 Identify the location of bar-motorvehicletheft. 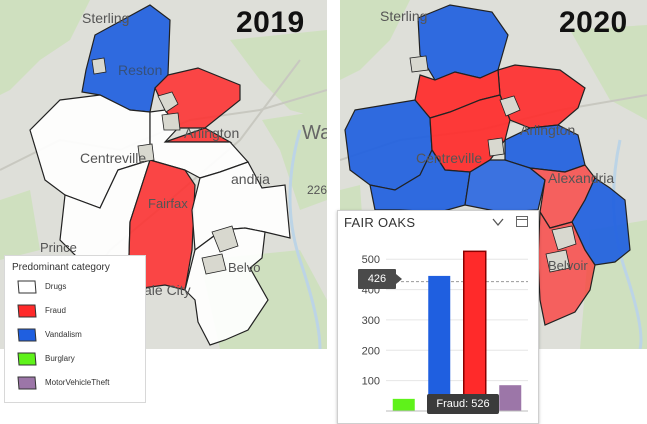
(510, 398).